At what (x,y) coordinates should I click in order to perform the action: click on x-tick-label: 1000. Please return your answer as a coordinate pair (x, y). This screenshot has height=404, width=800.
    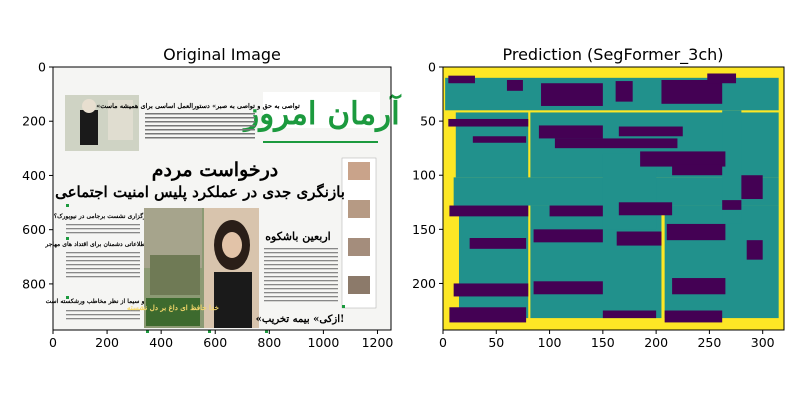
    Looking at the image, I should click on (323, 342).